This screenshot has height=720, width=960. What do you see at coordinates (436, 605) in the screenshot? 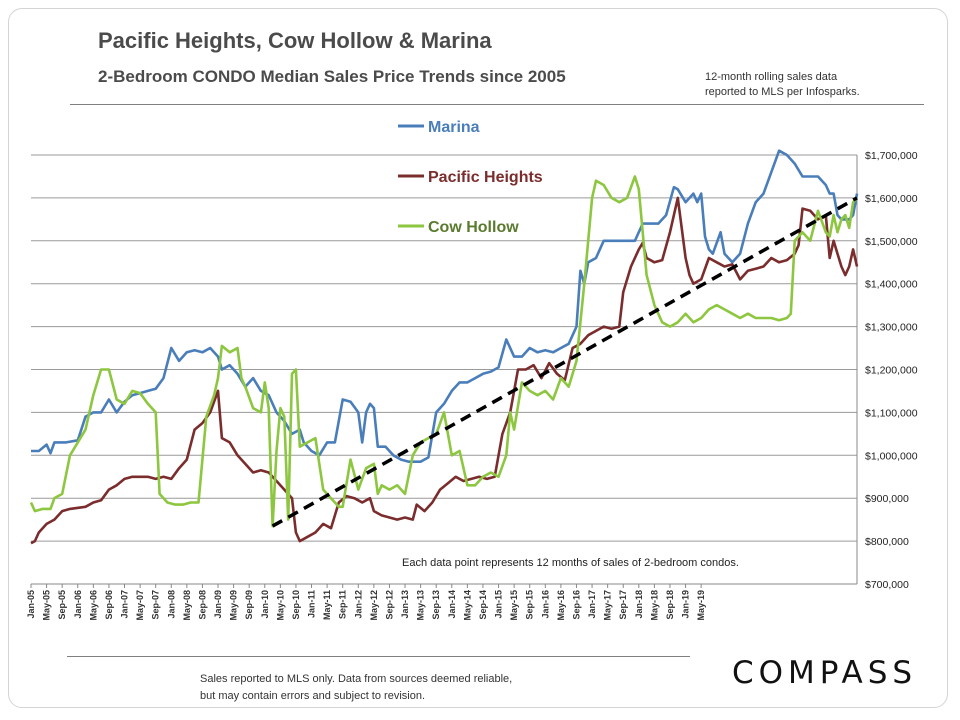
I see `x-tick-label: Sep-13` at bounding box center [436, 605].